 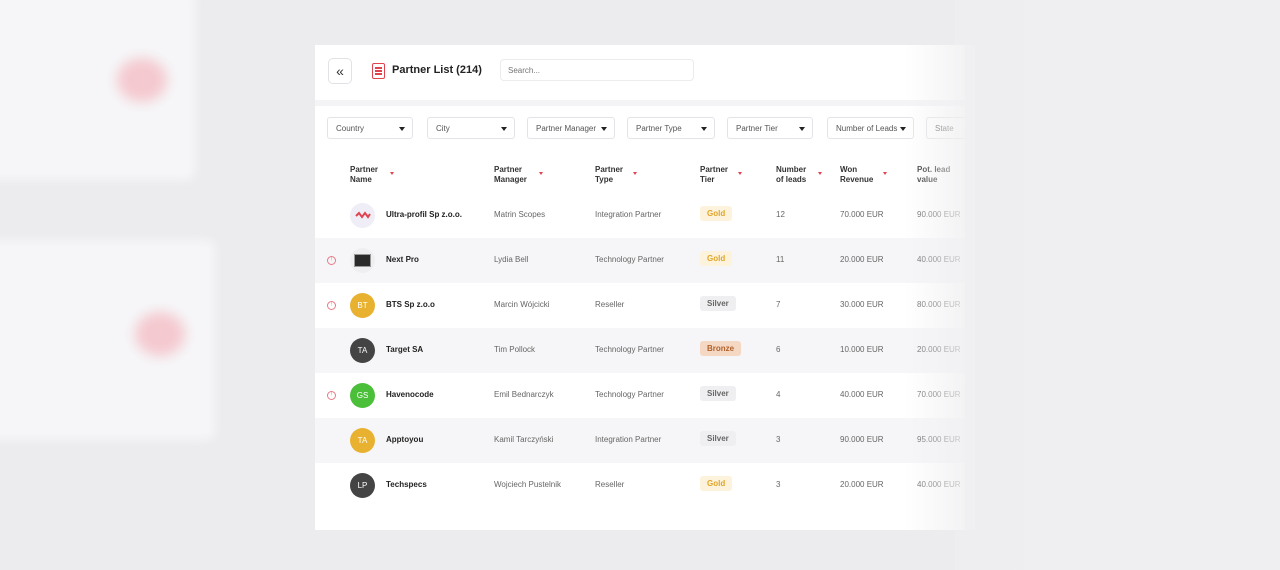 What do you see at coordinates (659, 128) in the screenshot?
I see `filter-label: Partner Type` at bounding box center [659, 128].